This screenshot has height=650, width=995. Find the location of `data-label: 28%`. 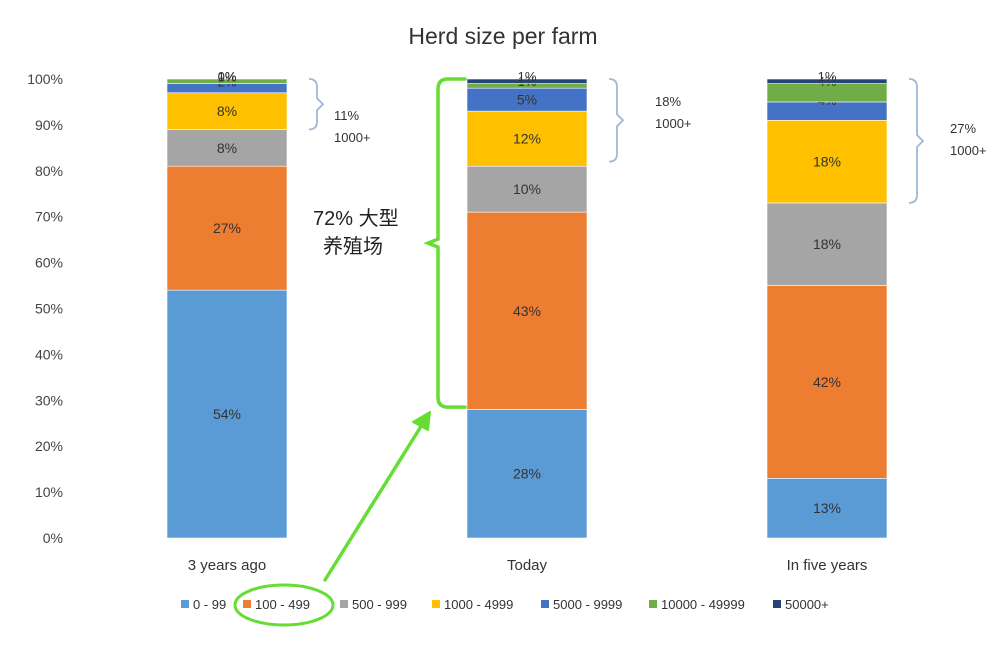

data-label: 28% is located at coordinates (527, 474).